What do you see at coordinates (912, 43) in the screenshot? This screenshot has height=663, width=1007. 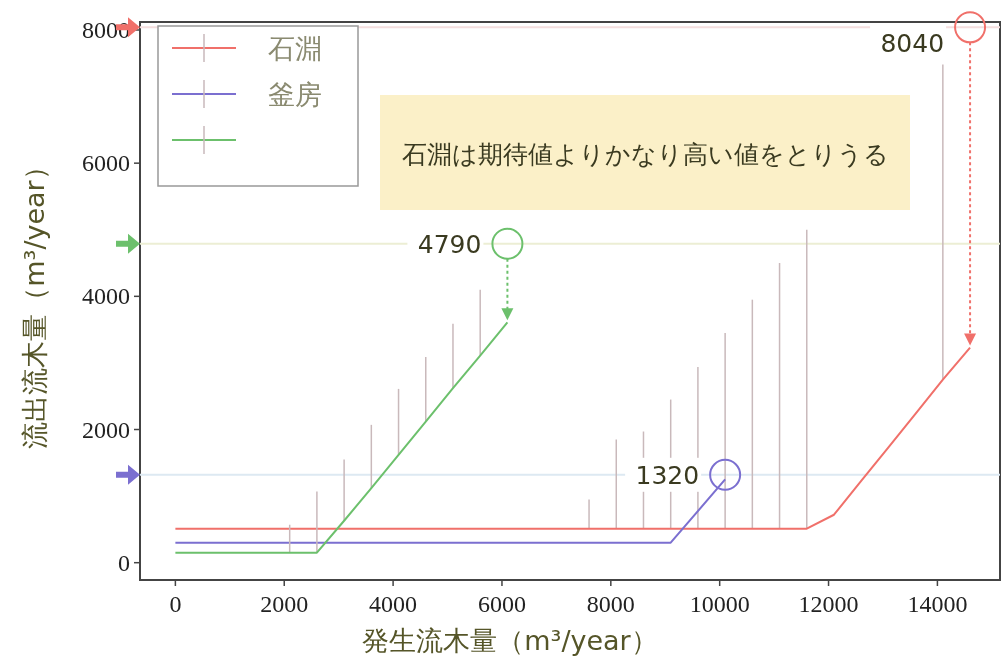 I see `annotation: 8040` at bounding box center [912, 43].